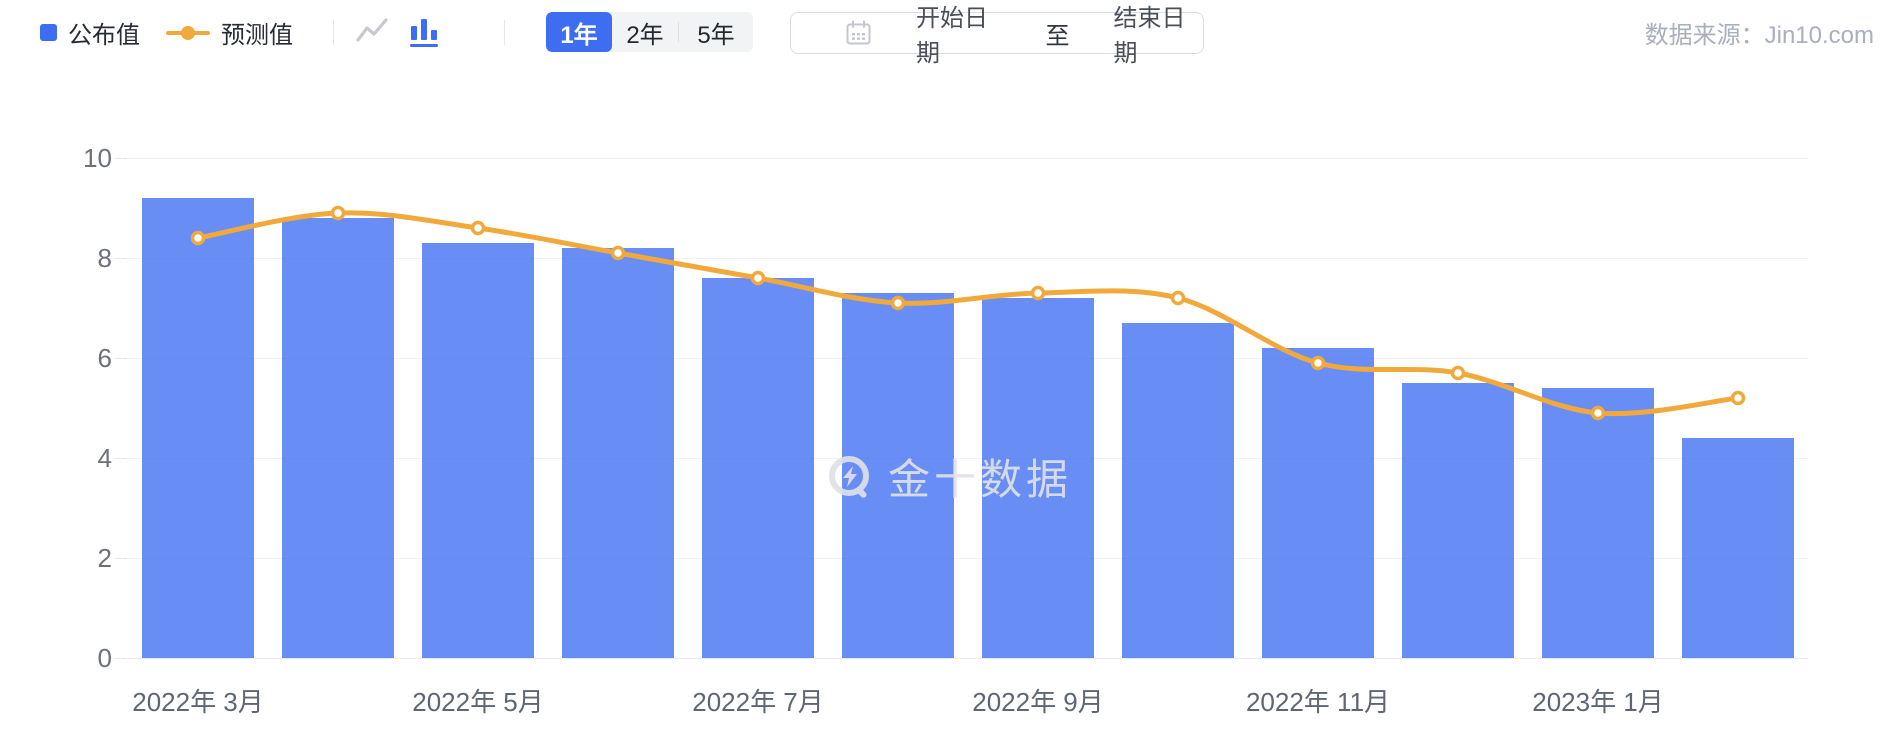 The height and width of the screenshot is (746, 1888). Describe the element at coordinates (618, 253) in the screenshot. I see `forecast-point-2022年 6月` at that location.